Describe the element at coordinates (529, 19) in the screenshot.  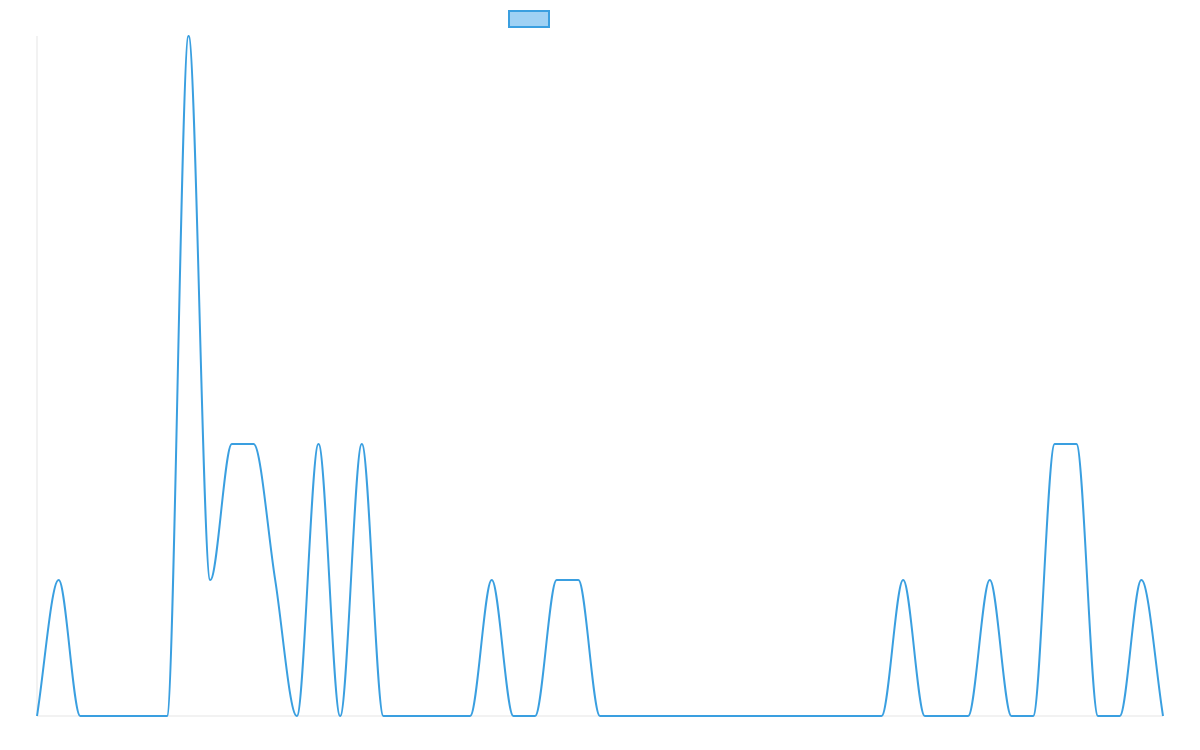
I see `legend-swatch` at that location.